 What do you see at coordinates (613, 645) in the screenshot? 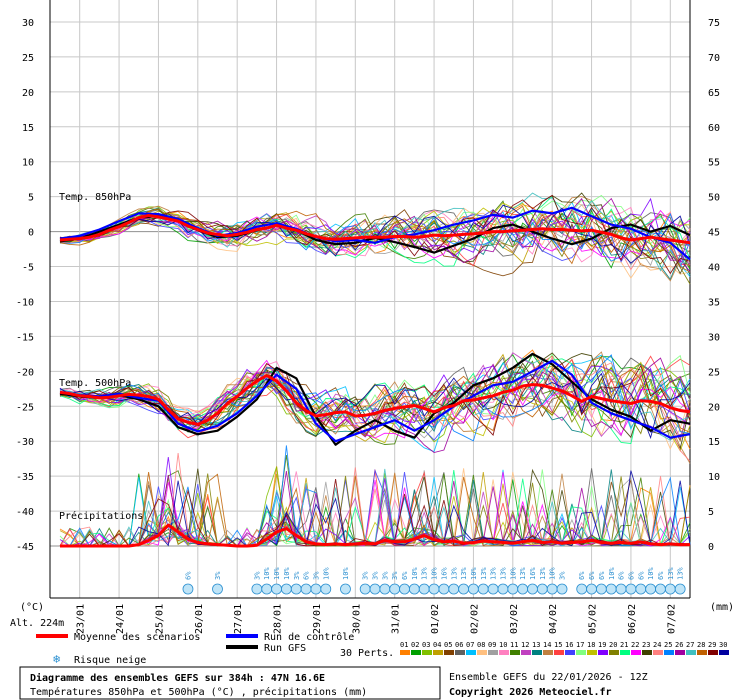
I see `pert-number: 20` at bounding box center [613, 645].